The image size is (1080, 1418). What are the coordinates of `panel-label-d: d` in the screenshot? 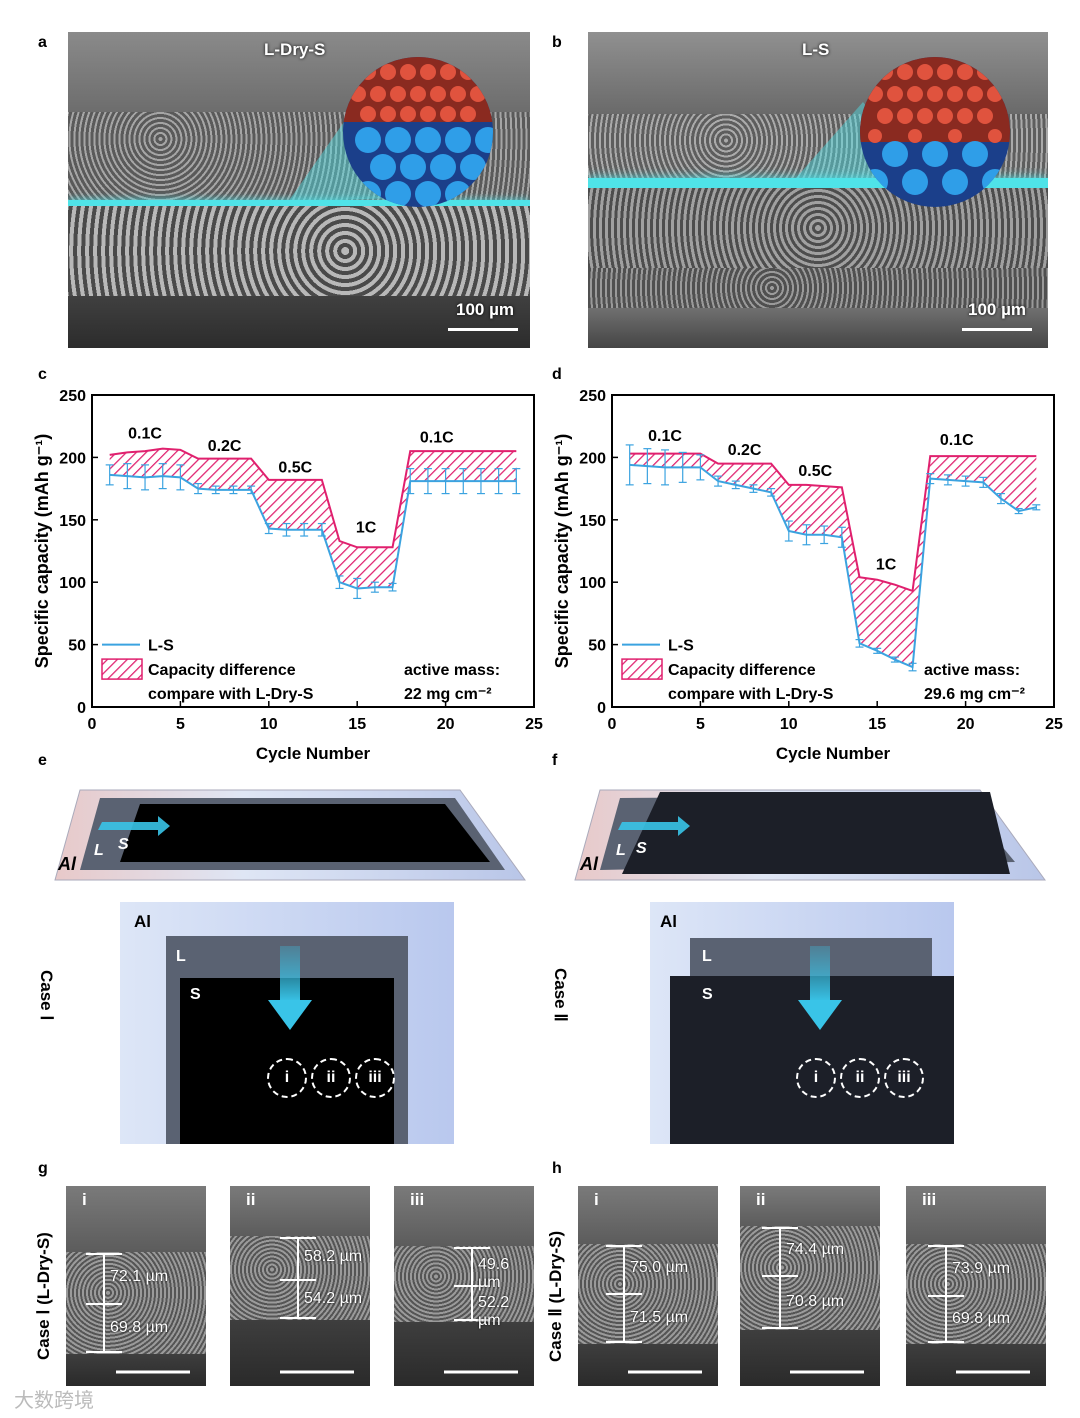 It's located at (557, 374).